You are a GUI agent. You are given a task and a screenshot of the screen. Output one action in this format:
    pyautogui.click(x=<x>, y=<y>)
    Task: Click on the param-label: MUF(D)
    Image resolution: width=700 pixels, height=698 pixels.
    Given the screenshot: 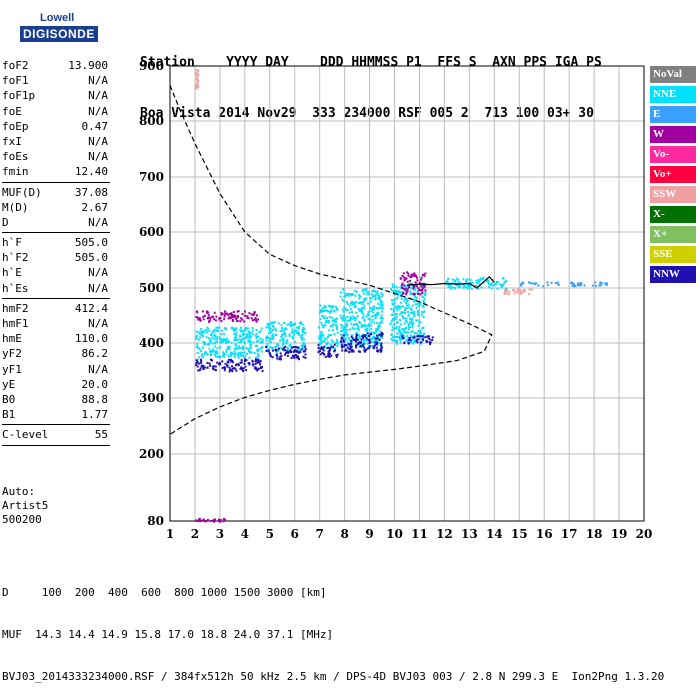 What is the action you would take?
    pyautogui.click(x=22, y=192)
    